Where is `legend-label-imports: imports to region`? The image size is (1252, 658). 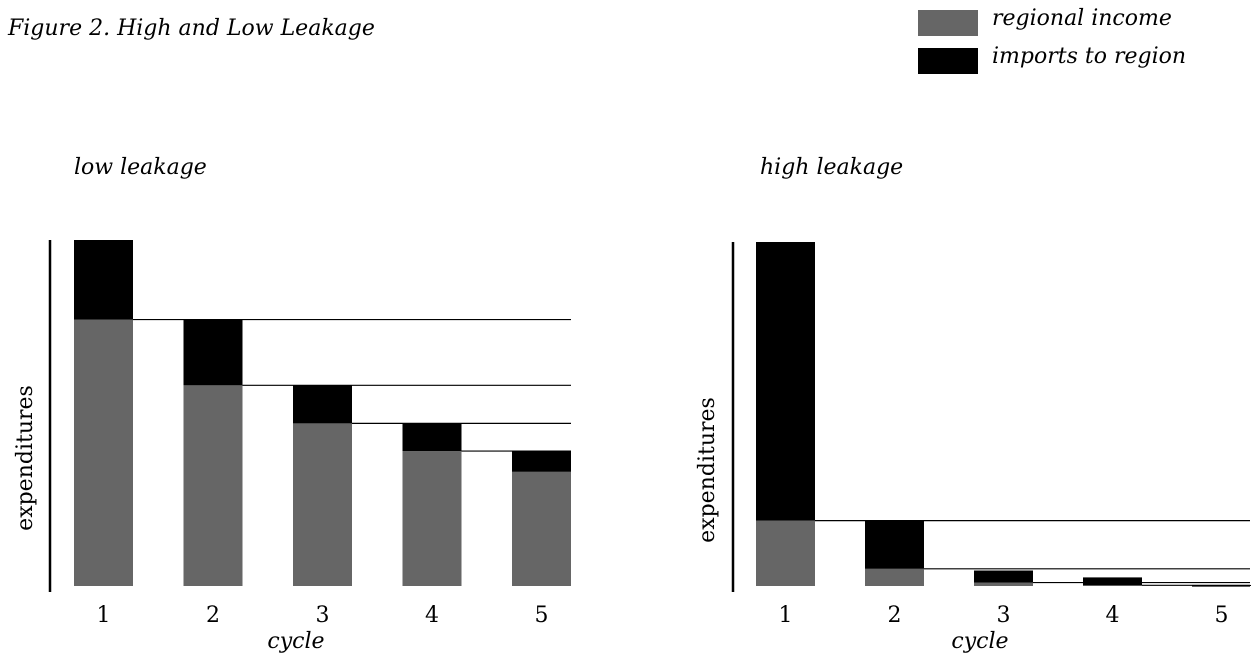
legend-label-imports: imports to region is located at coordinates (1089, 56).